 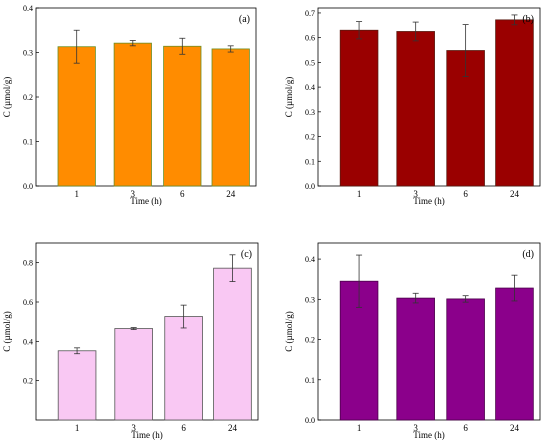 What do you see at coordinates (310, 13) in the screenshot?
I see `y-tick-label: 0.7` at bounding box center [310, 13].